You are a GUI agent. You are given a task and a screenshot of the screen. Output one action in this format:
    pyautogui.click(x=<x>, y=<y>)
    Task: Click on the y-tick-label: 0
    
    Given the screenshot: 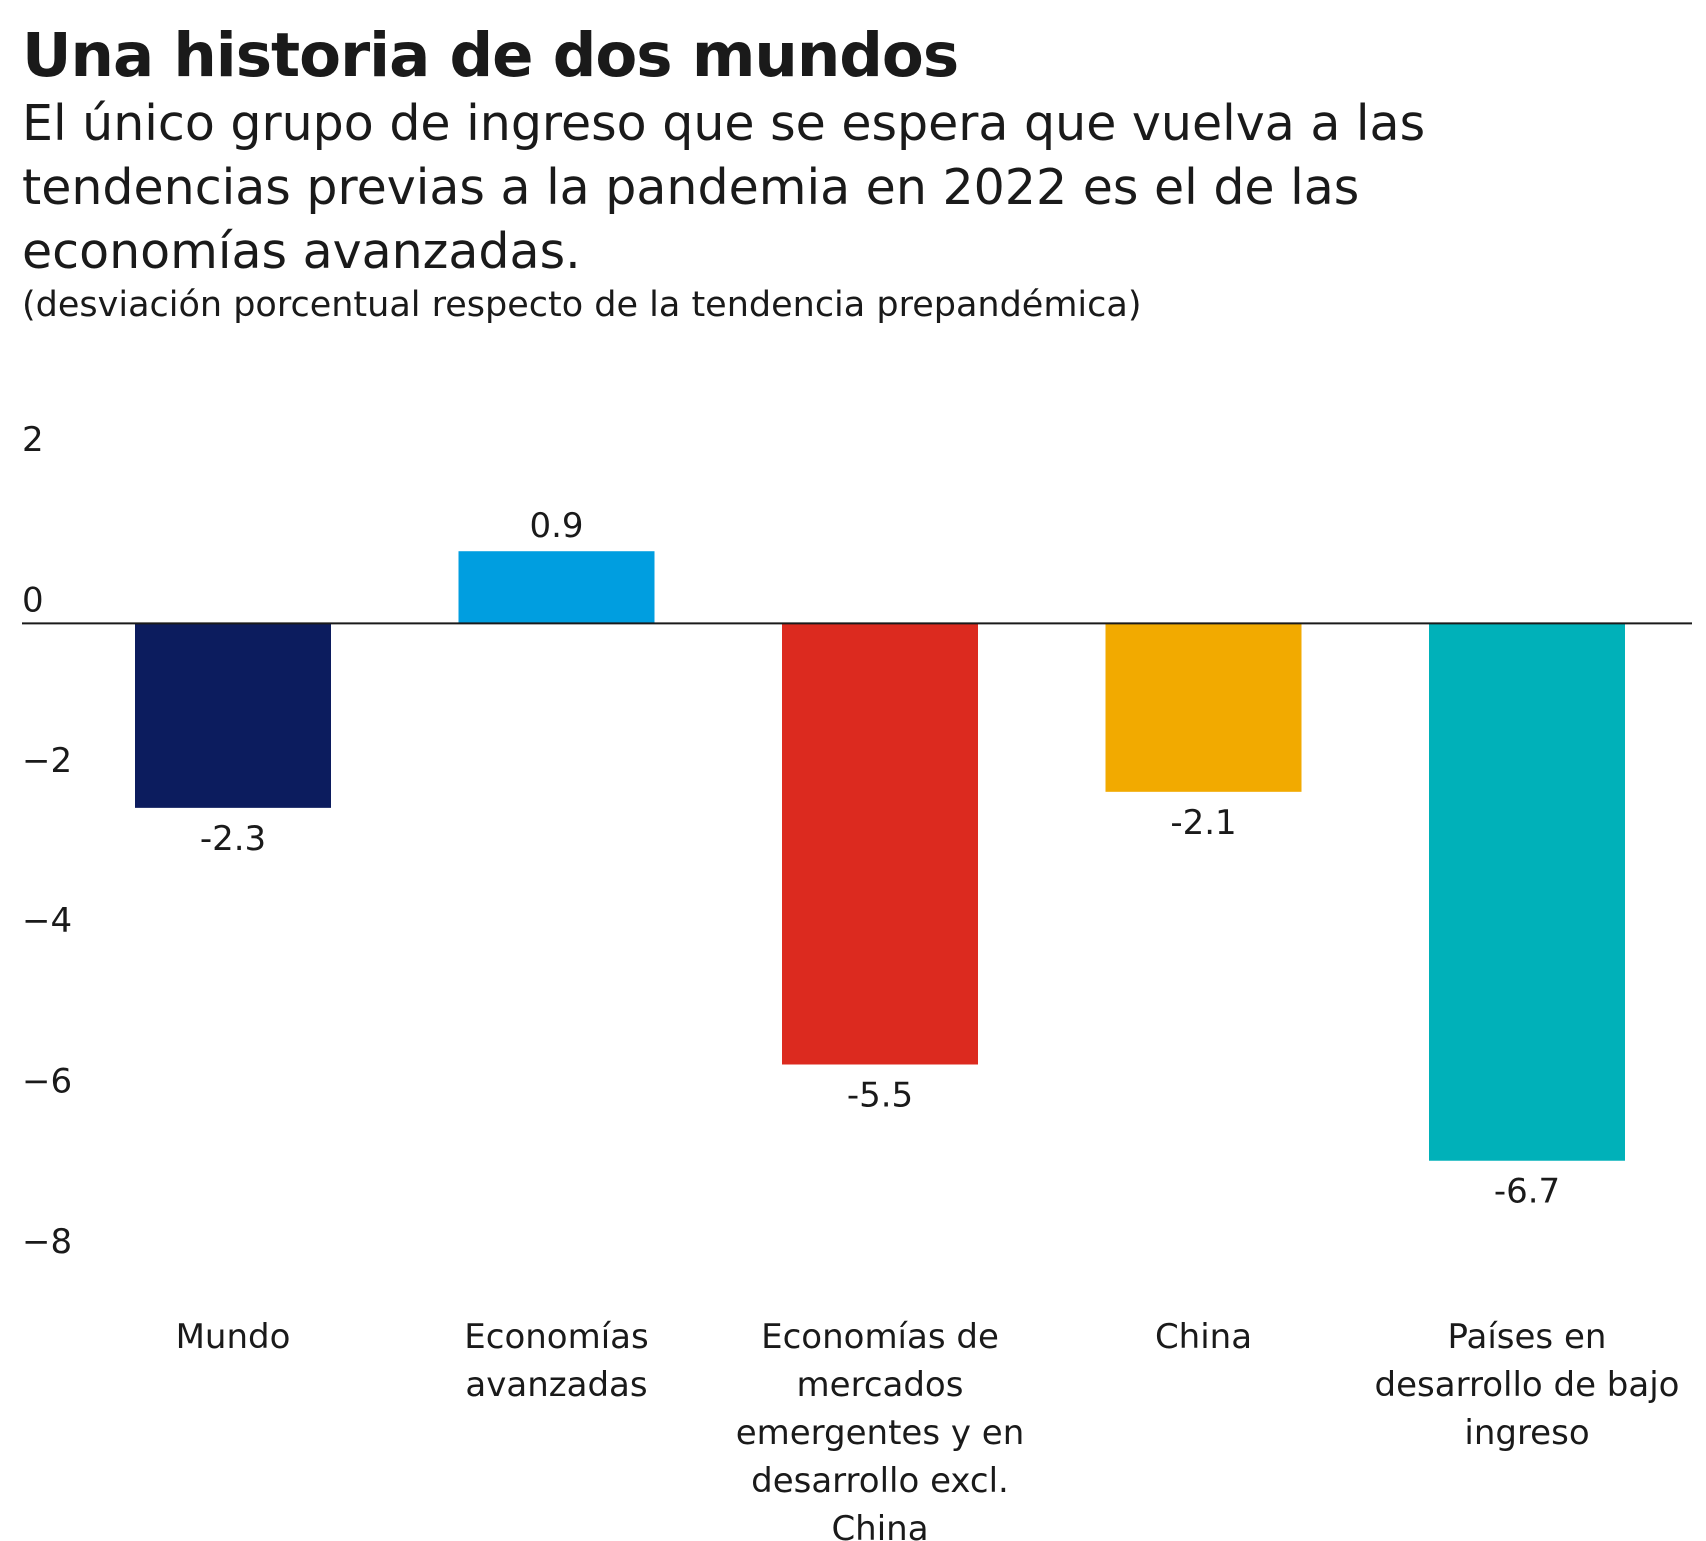 What is the action you would take?
    pyautogui.click(x=33, y=600)
    